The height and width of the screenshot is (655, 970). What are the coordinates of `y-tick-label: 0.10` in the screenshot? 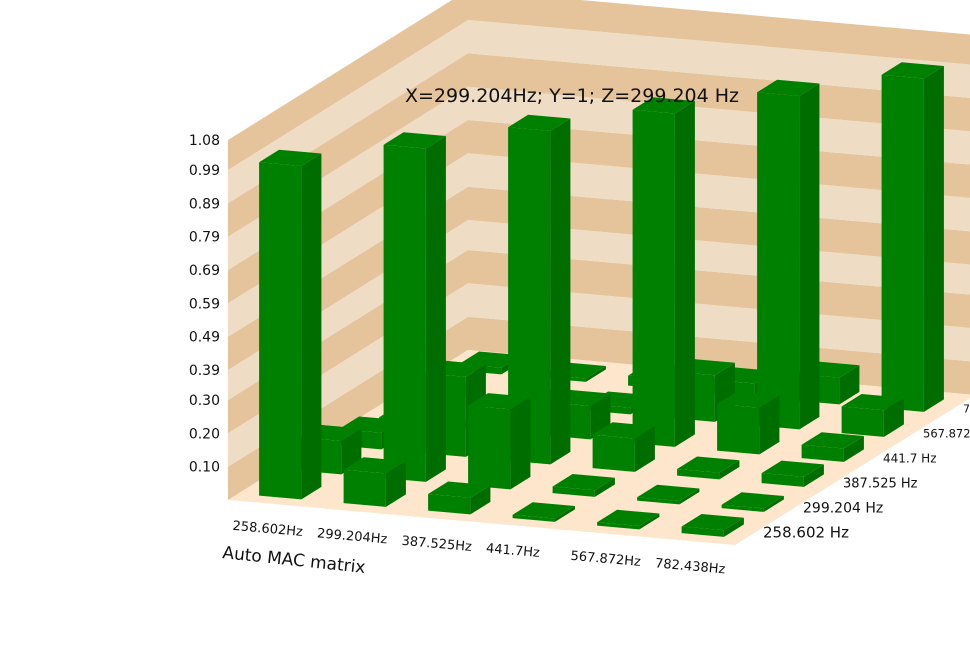 It's located at (204, 468).